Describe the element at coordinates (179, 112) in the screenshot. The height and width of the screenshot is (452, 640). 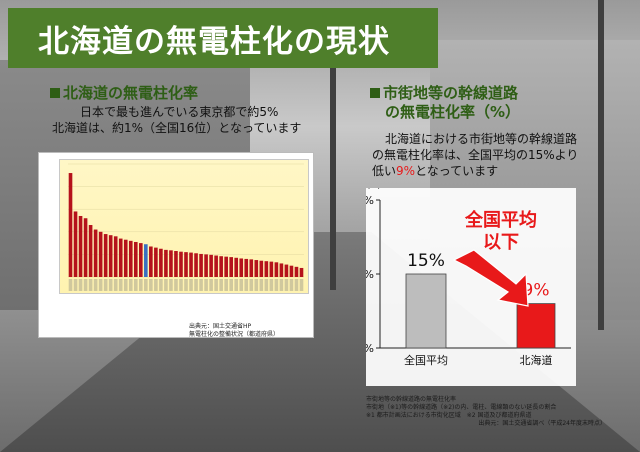
I see `left-line-1: 日本で最も進んでいる東京都で約5%` at that location.